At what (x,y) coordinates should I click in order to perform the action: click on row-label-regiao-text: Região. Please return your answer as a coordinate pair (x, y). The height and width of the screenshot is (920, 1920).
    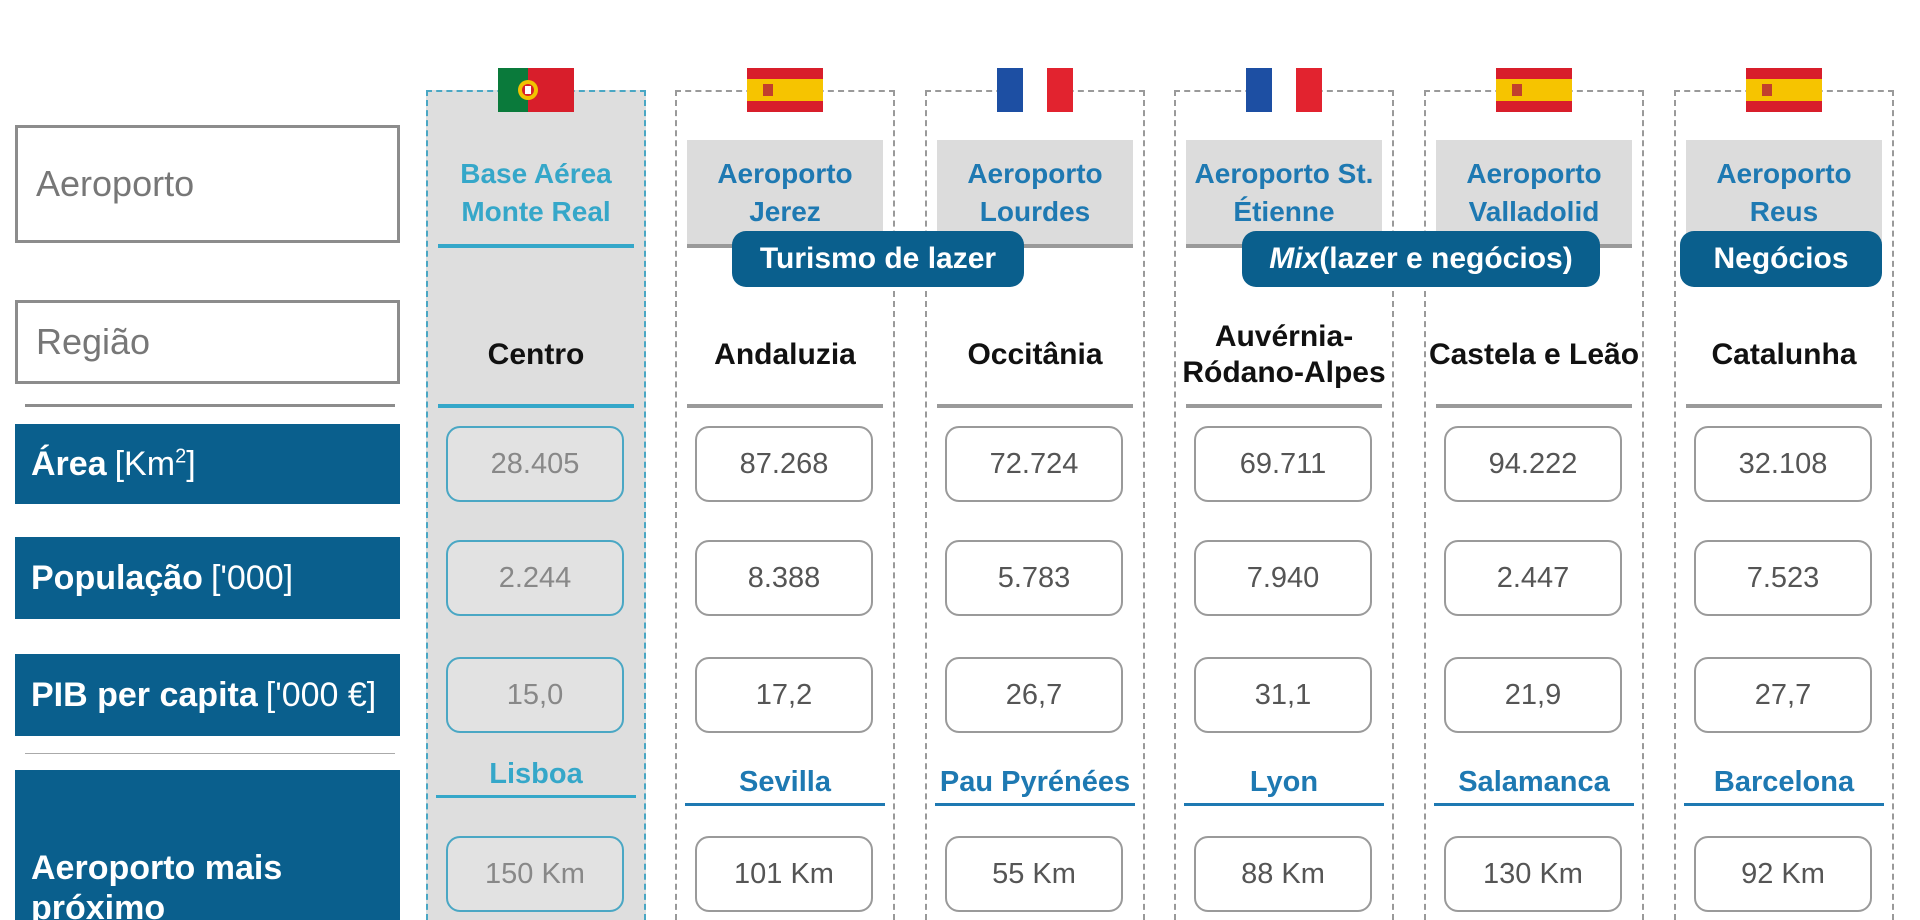
    Looking at the image, I should click on (93, 341).